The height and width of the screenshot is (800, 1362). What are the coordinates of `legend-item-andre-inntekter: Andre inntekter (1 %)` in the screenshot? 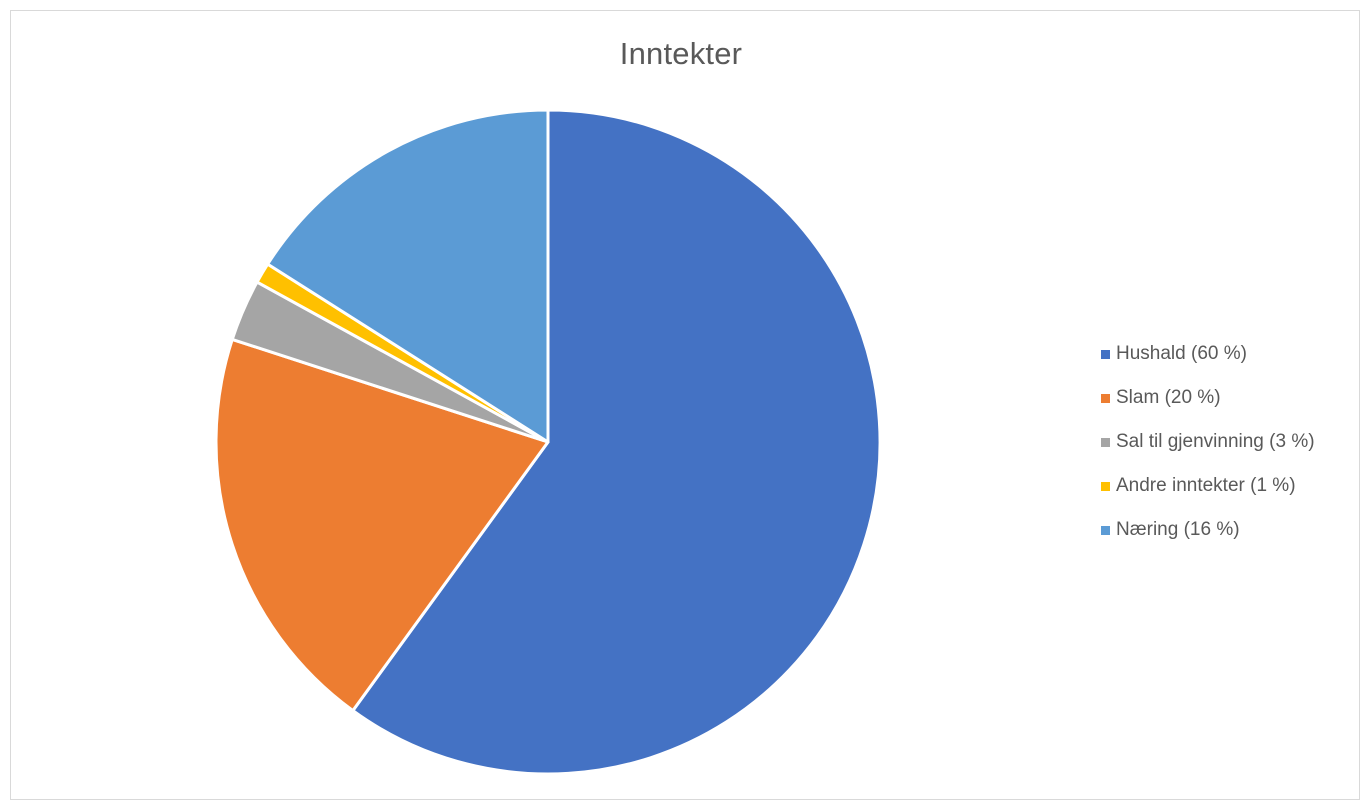 It's located at (1208, 486).